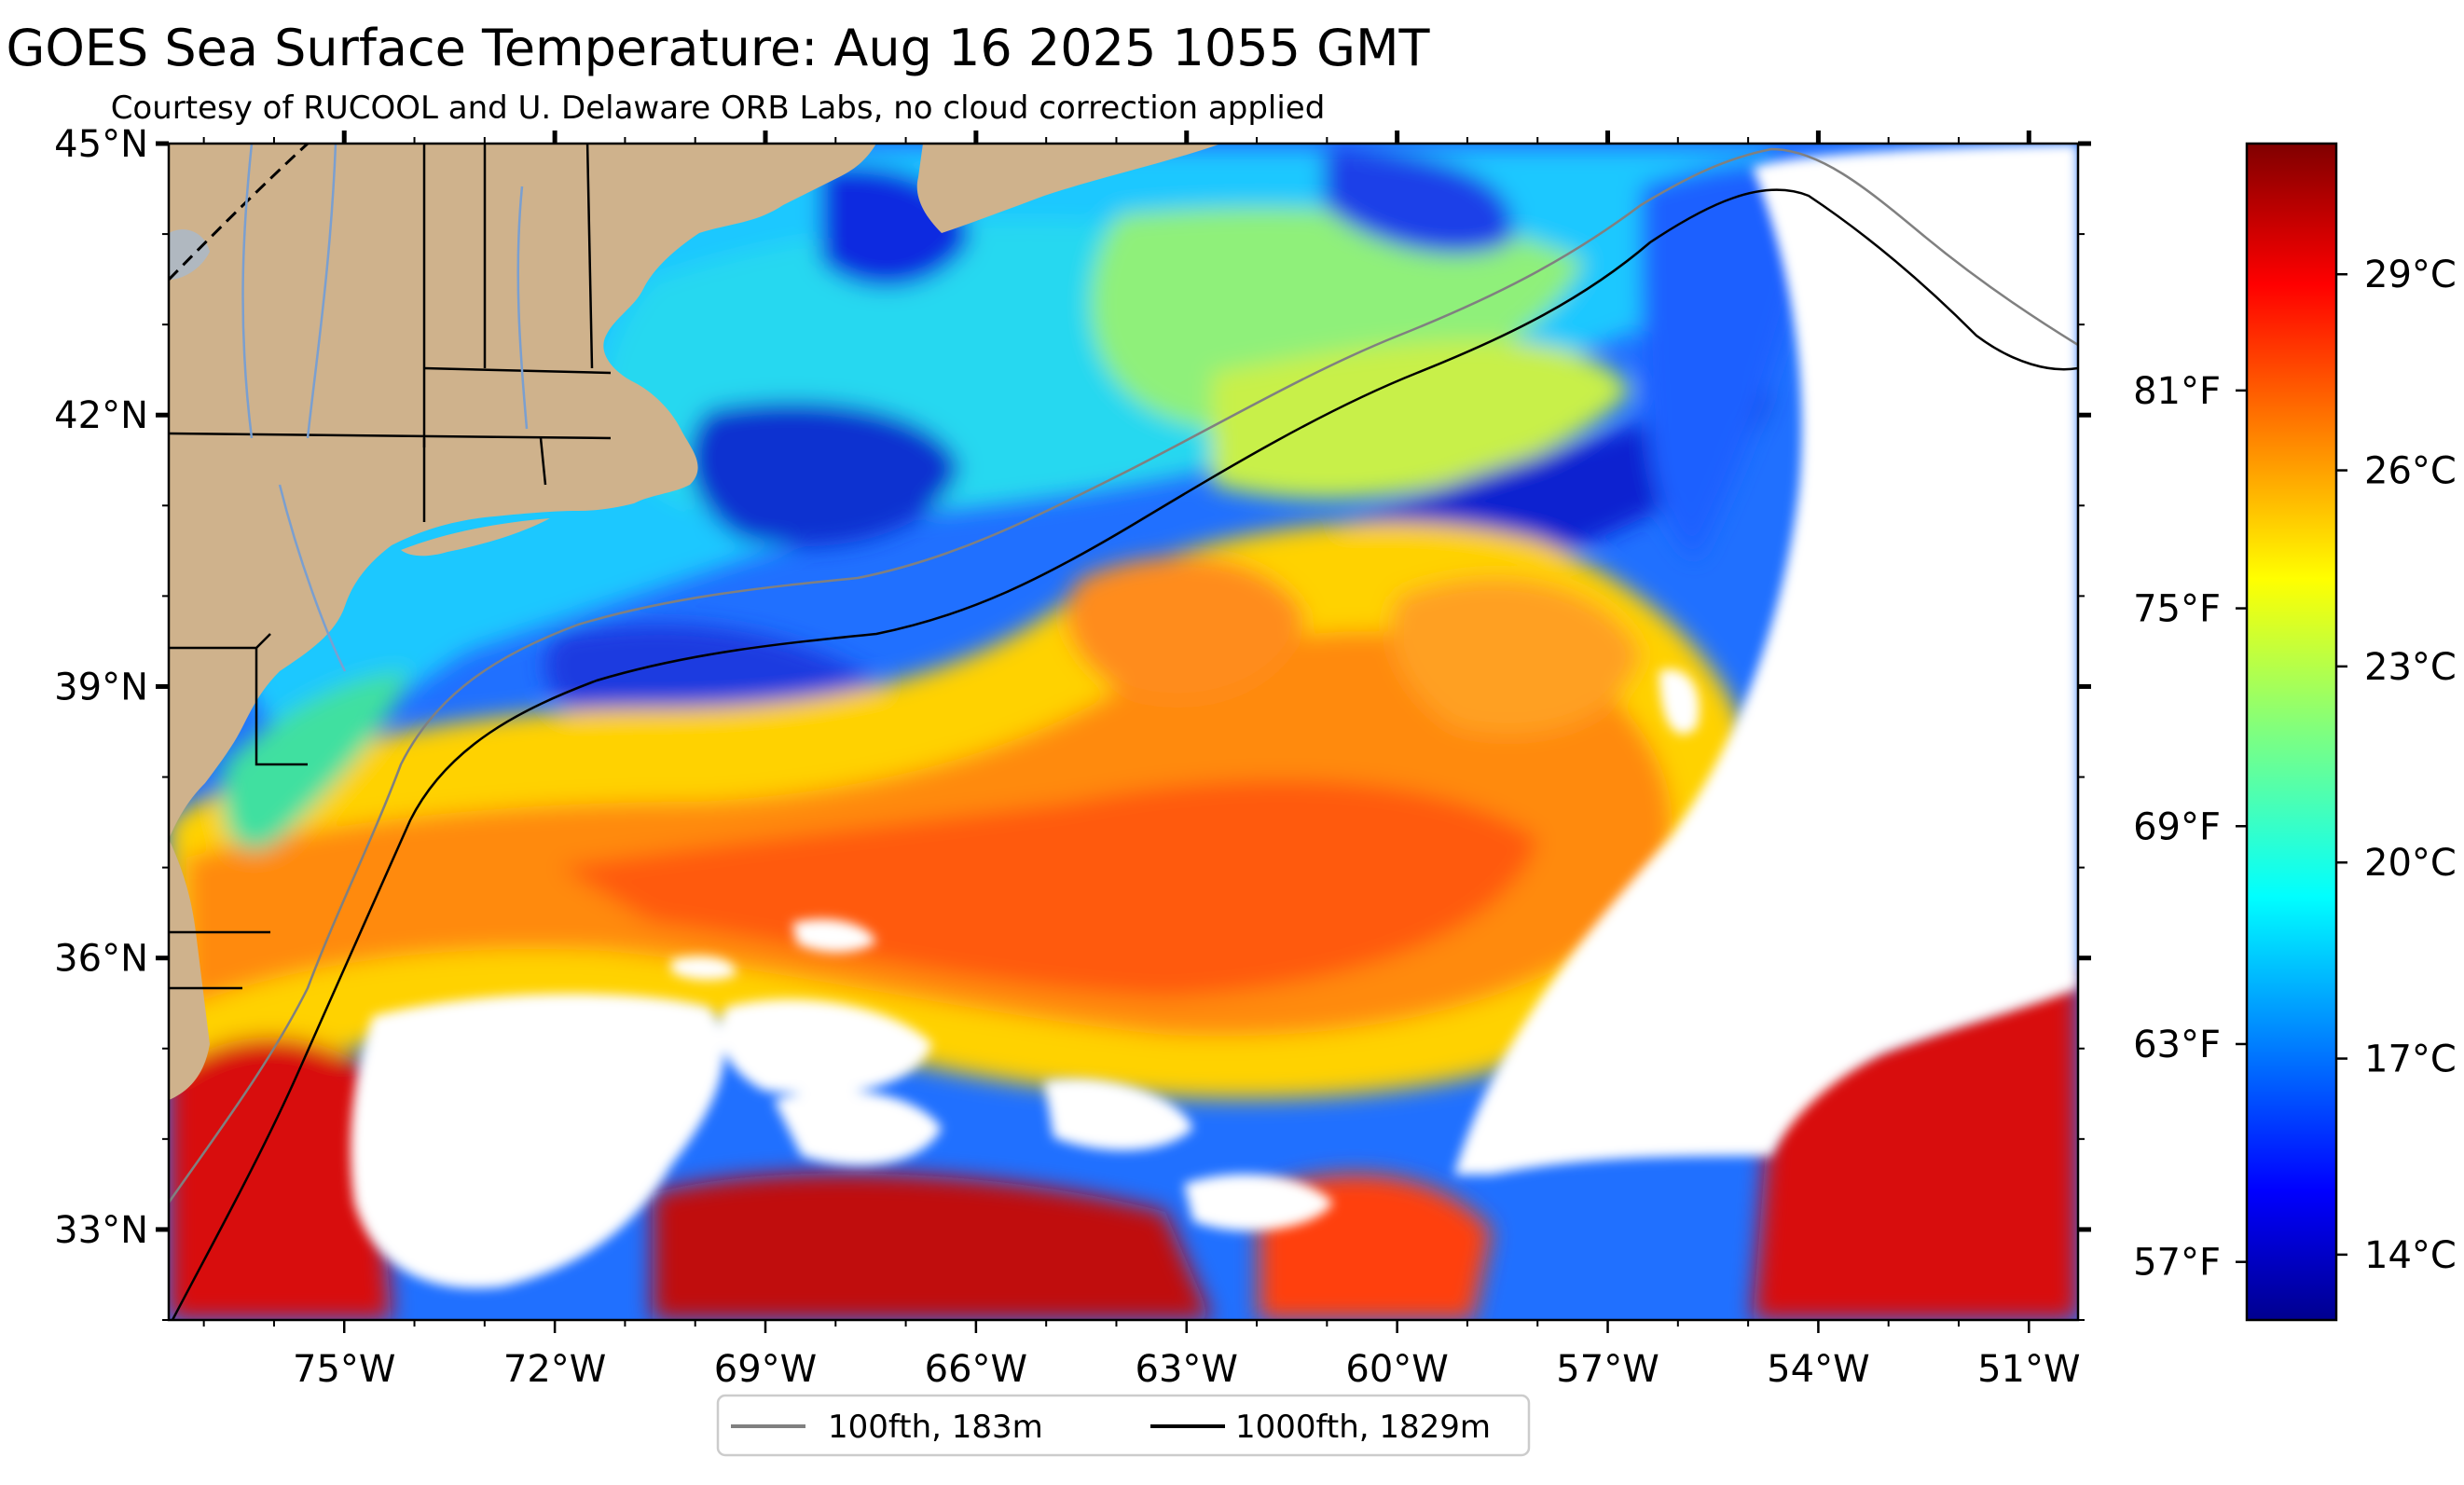 The height and width of the screenshot is (1485, 2464). What do you see at coordinates (765, 1369) in the screenshot?
I see `lon-tick-label: 69°W` at bounding box center [765, 1369].